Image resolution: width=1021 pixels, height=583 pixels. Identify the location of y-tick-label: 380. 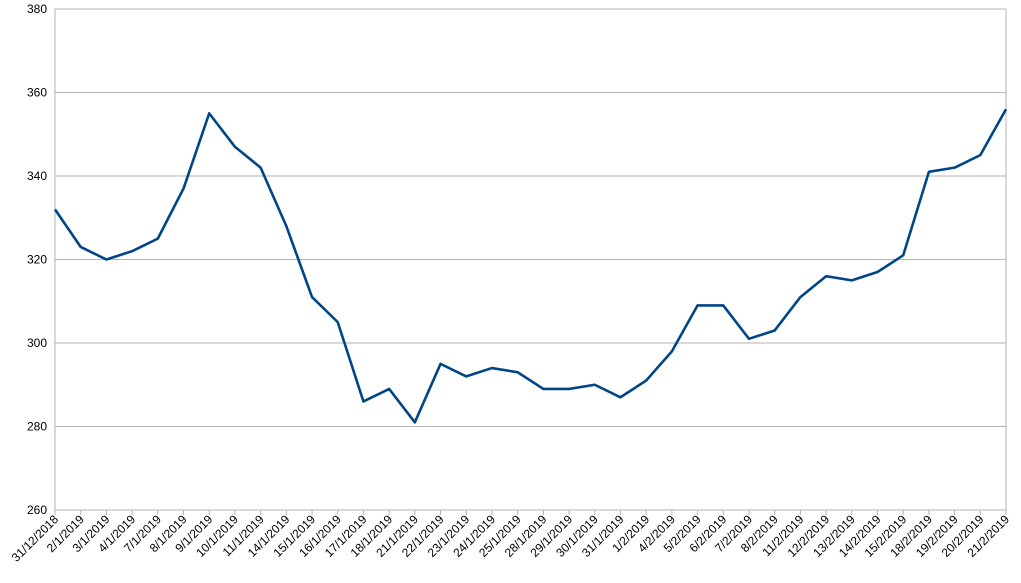
(37, 9).